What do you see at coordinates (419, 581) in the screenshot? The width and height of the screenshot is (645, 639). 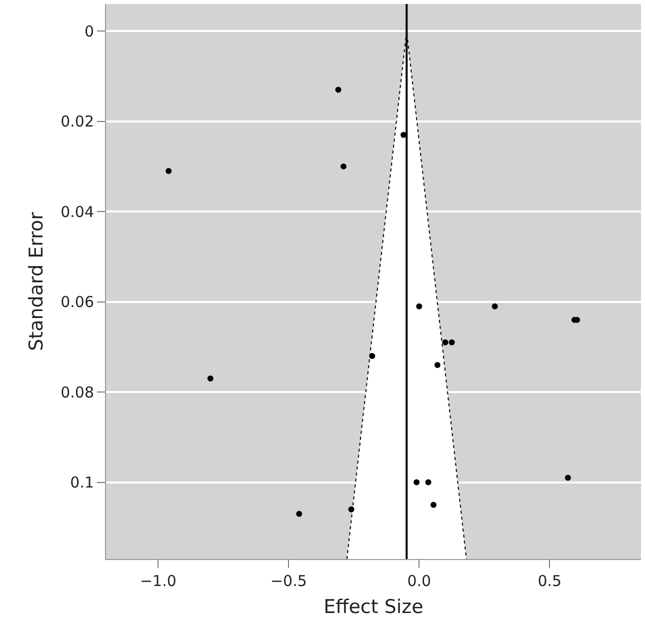 I see `x-tick-label: 0.0` at bounding box center [419, 581].